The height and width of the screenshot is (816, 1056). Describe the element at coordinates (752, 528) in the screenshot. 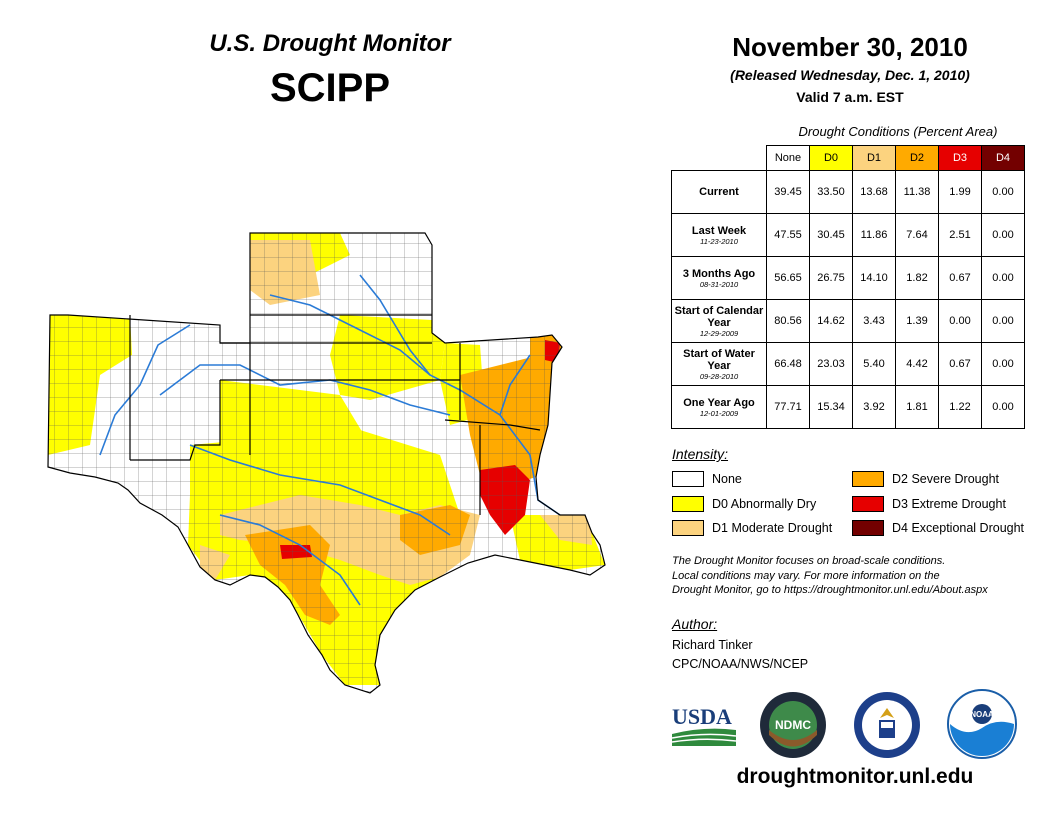

I see `legend-item-d1: D1 Moderate Drought` at that location.